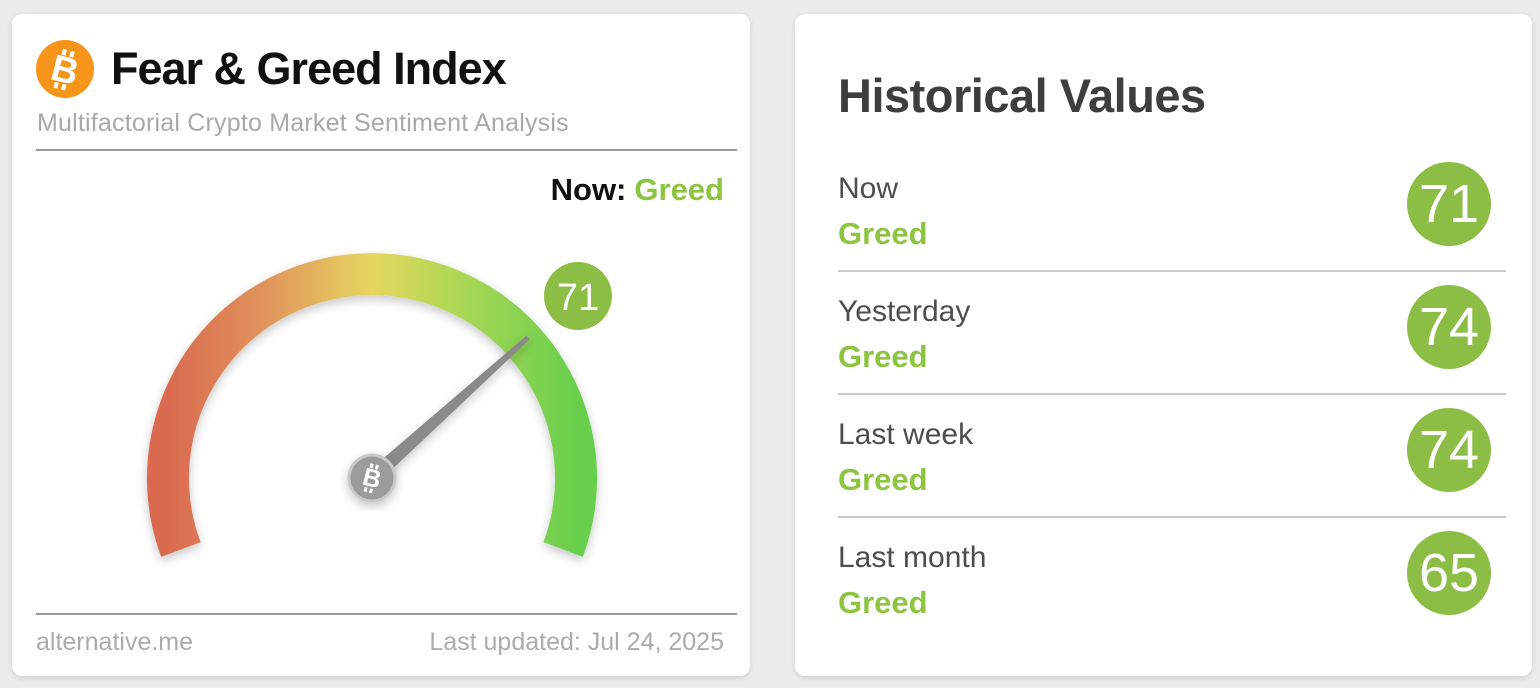  What do you see at coordinates (386, 150) in the screenshot?
I see `header-divider` at bounding box center [386, 150].